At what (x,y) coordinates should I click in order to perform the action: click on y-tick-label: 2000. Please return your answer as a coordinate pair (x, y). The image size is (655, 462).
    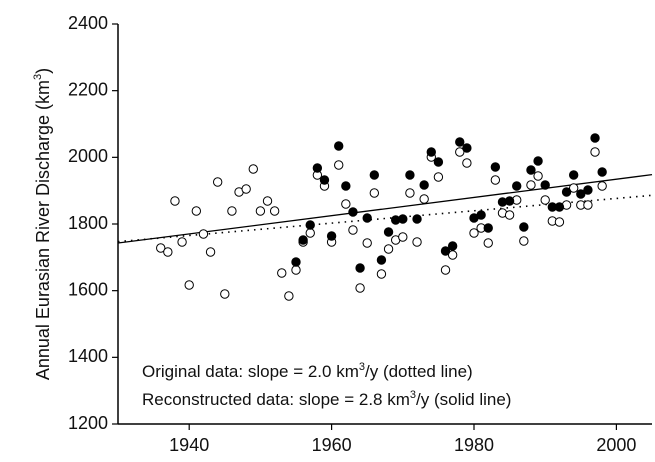
    Looking at the image, I should click on (88, 156).